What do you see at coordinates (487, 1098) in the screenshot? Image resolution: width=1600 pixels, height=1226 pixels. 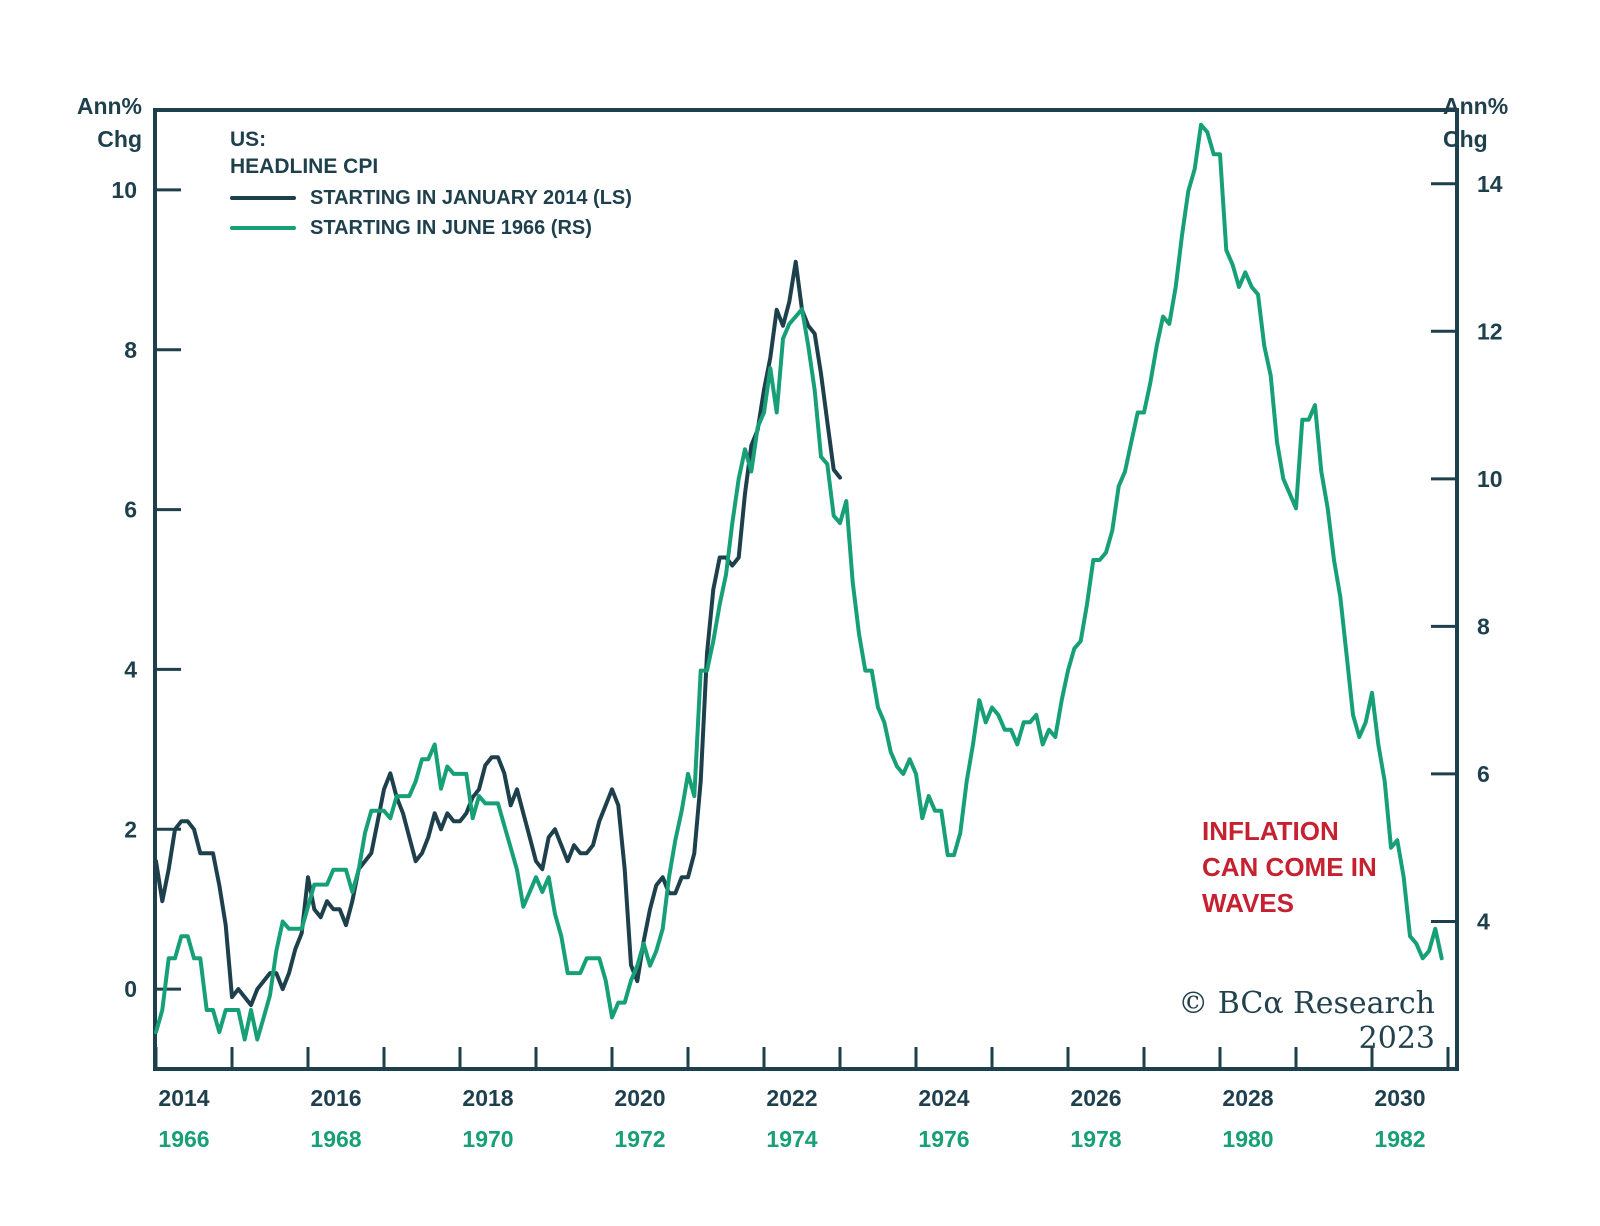 I see `x-axis-year-dark: 2018` at bounding box center [487, 1098].